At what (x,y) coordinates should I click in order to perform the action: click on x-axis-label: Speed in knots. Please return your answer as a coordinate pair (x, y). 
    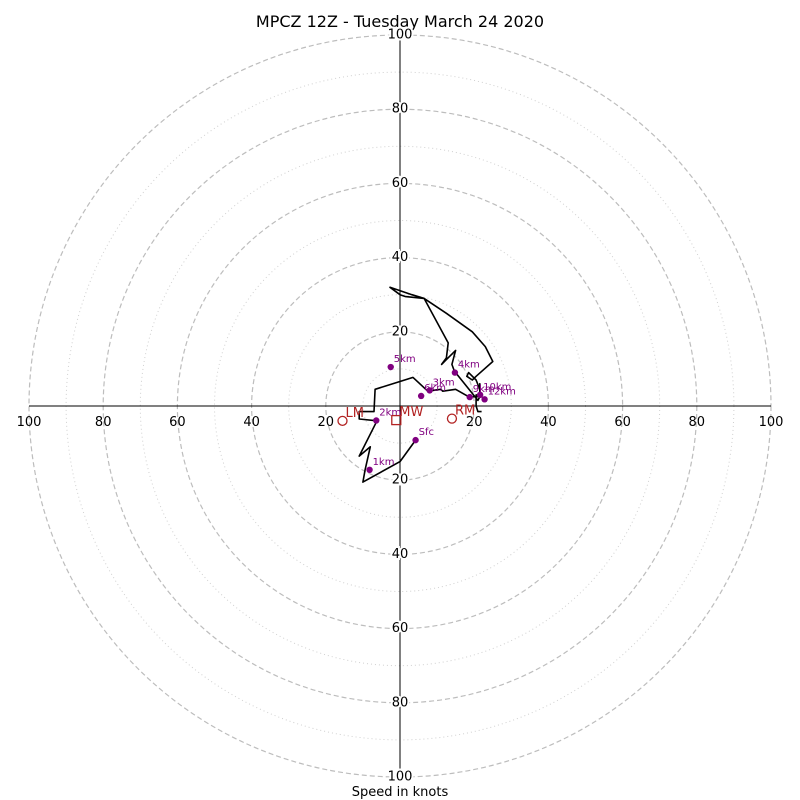
    Looking at the image, I should click on (400, 792).